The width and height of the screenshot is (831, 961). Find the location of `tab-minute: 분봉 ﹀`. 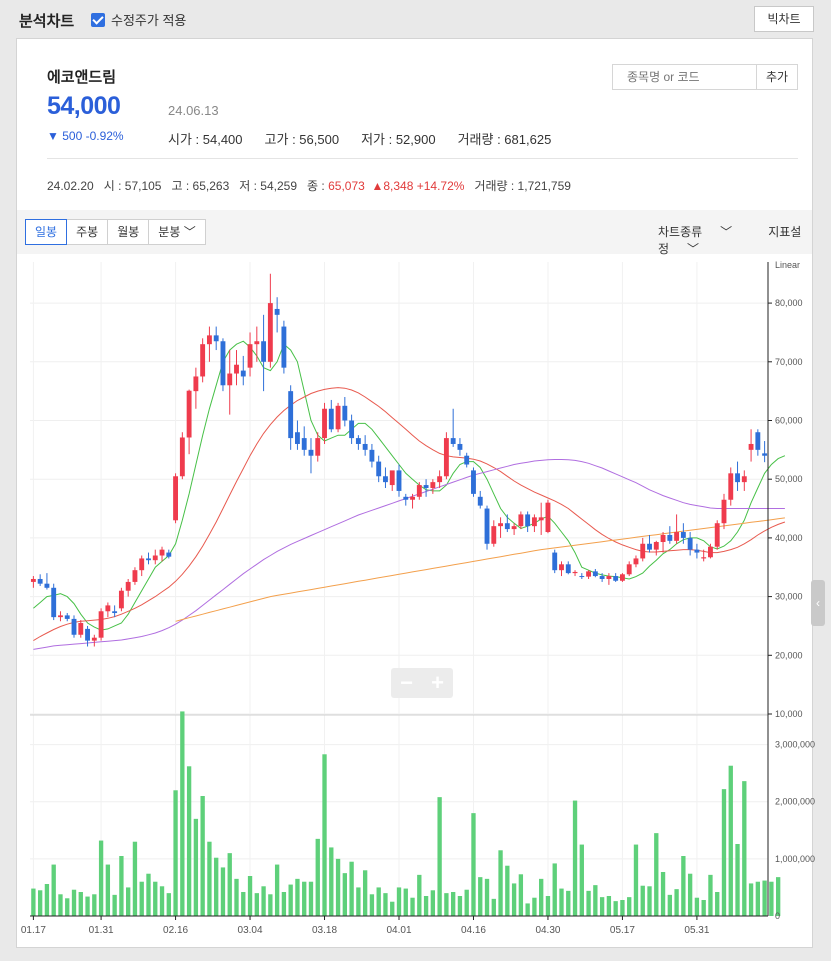

tab-minute: 분봉 ﹀ is located at coordinates (177, 232).